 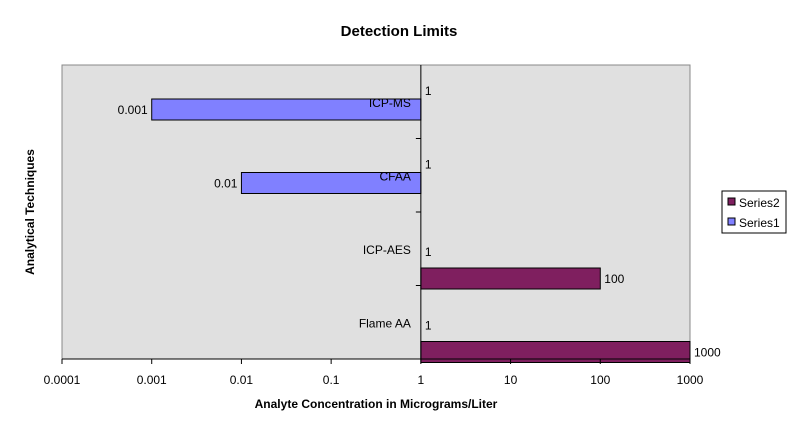 What do you see at coordinates (62, 380) in the screenshot?
I see `x-tick-label: 0.0001` at bounding box center [62, 380].